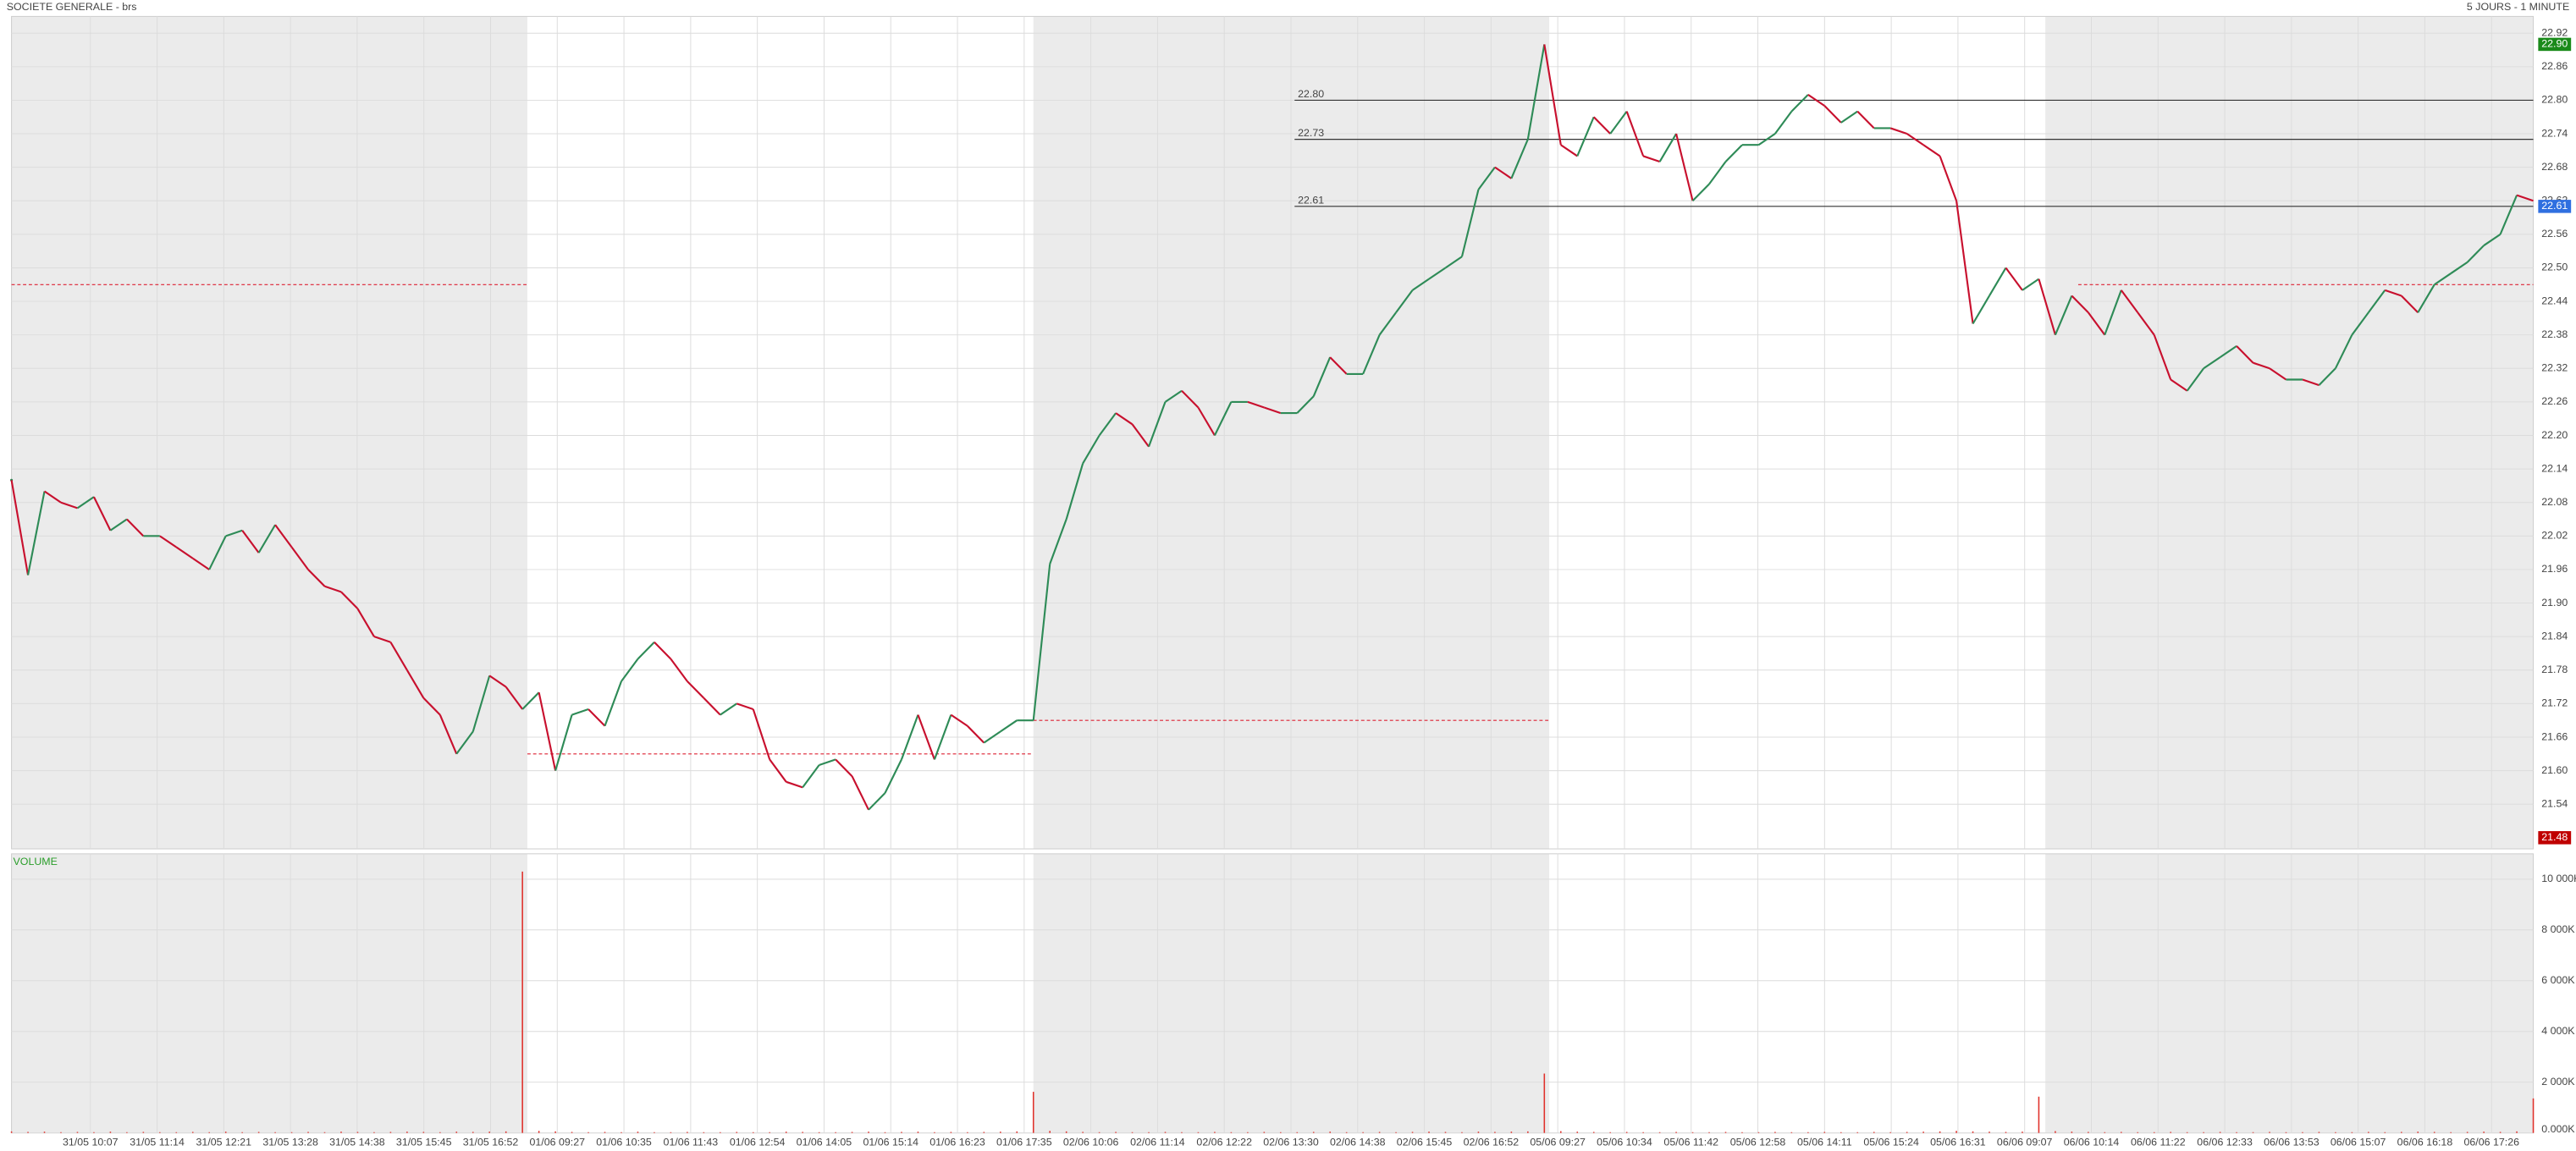 This screenshot has width=2576, height=1151. I want to click on volume-tick-label: 10 000K, so click(2558, 878).